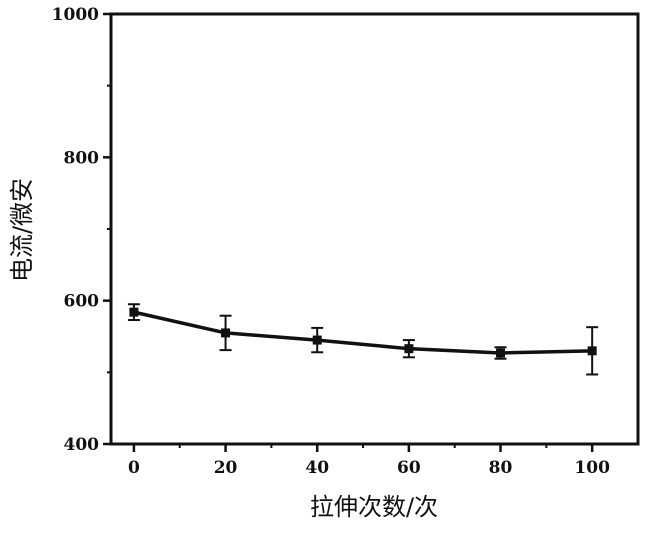  I want to click on series-line, so click(363, 332).